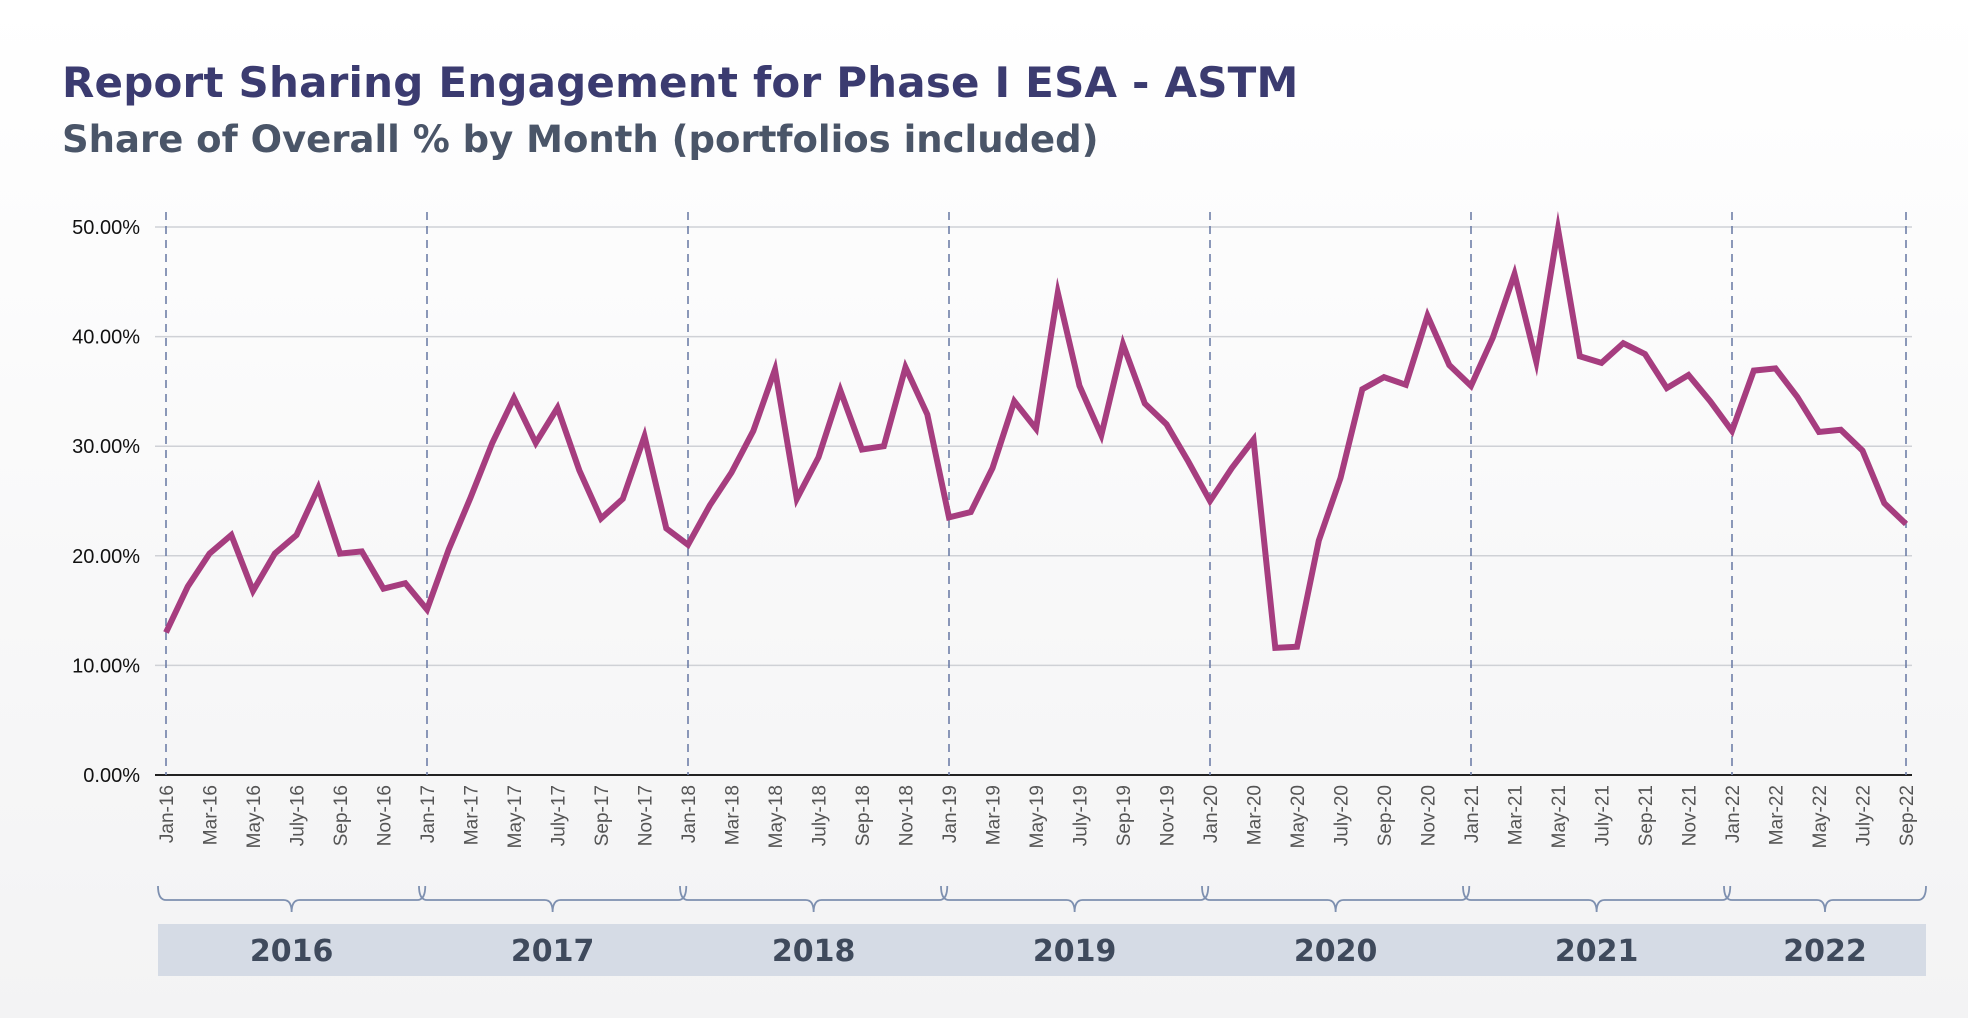 The image size is (1968, 1018). I want to click on x-tick-label: Jan-19, so click(950, 814).